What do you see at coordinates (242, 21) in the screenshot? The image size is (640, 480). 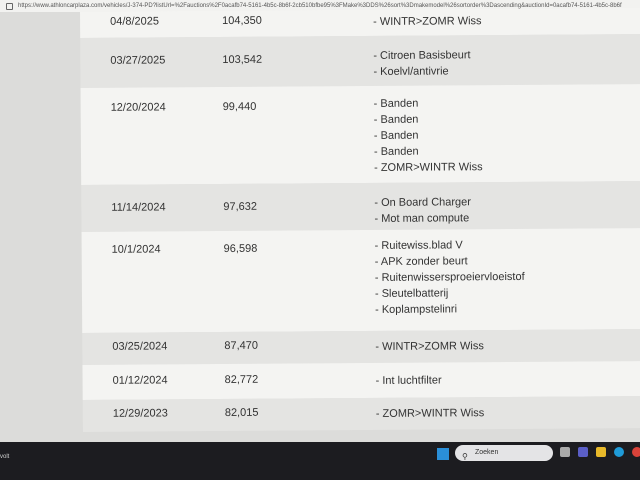 I see `mileage: 104,350` at bounding box center [242, 21].